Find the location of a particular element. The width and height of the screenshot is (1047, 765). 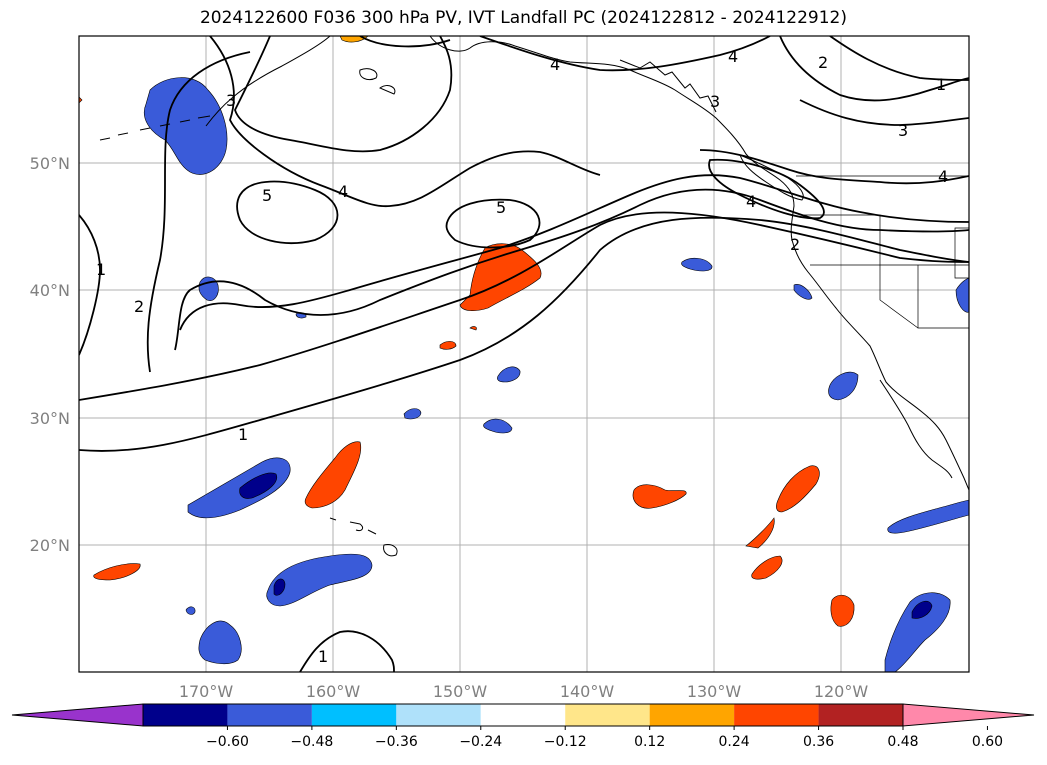

blue-blob-aleutian is located at coordinates (186, 126).